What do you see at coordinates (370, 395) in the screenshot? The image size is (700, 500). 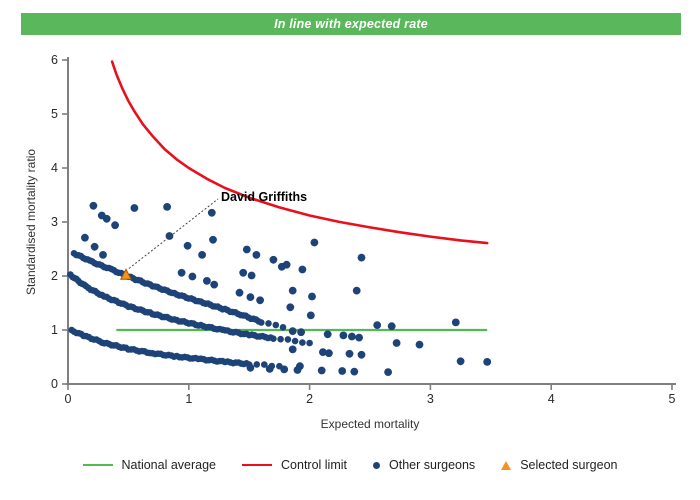 I see `x-axis-ticks: 0 1 2 3 4 5` at bounding box center [370, 395].